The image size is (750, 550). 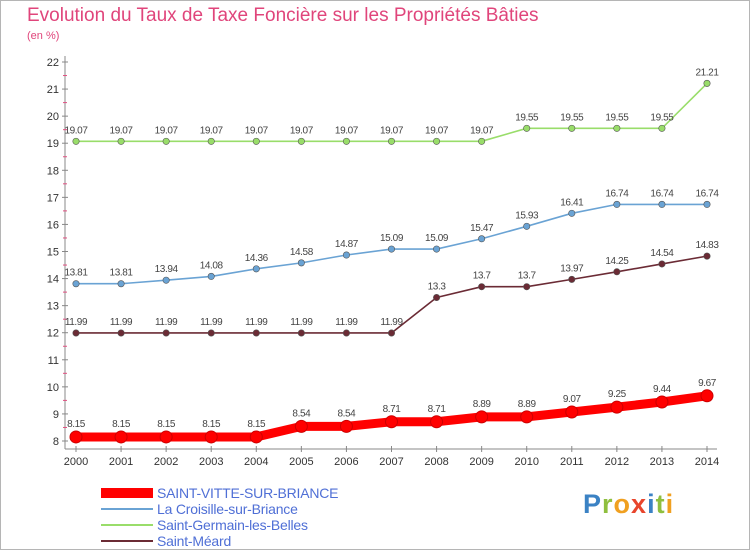 What do you see at coordinates (53, 63) in the screenshot?
I see `y-tick-label: 22` at bounding box center [53, 63].